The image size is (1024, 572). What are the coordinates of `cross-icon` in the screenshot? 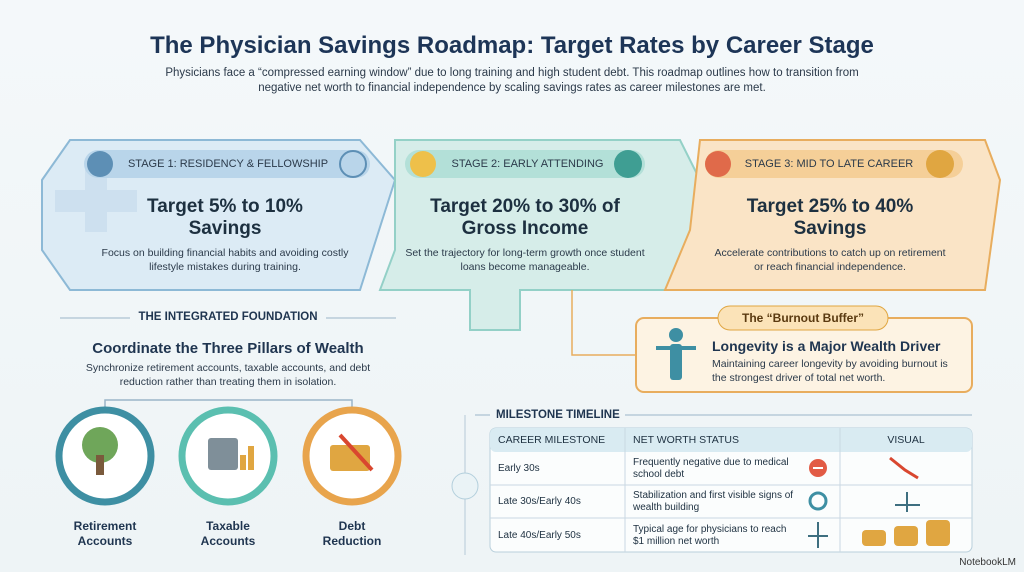 It's located at (96, 201).